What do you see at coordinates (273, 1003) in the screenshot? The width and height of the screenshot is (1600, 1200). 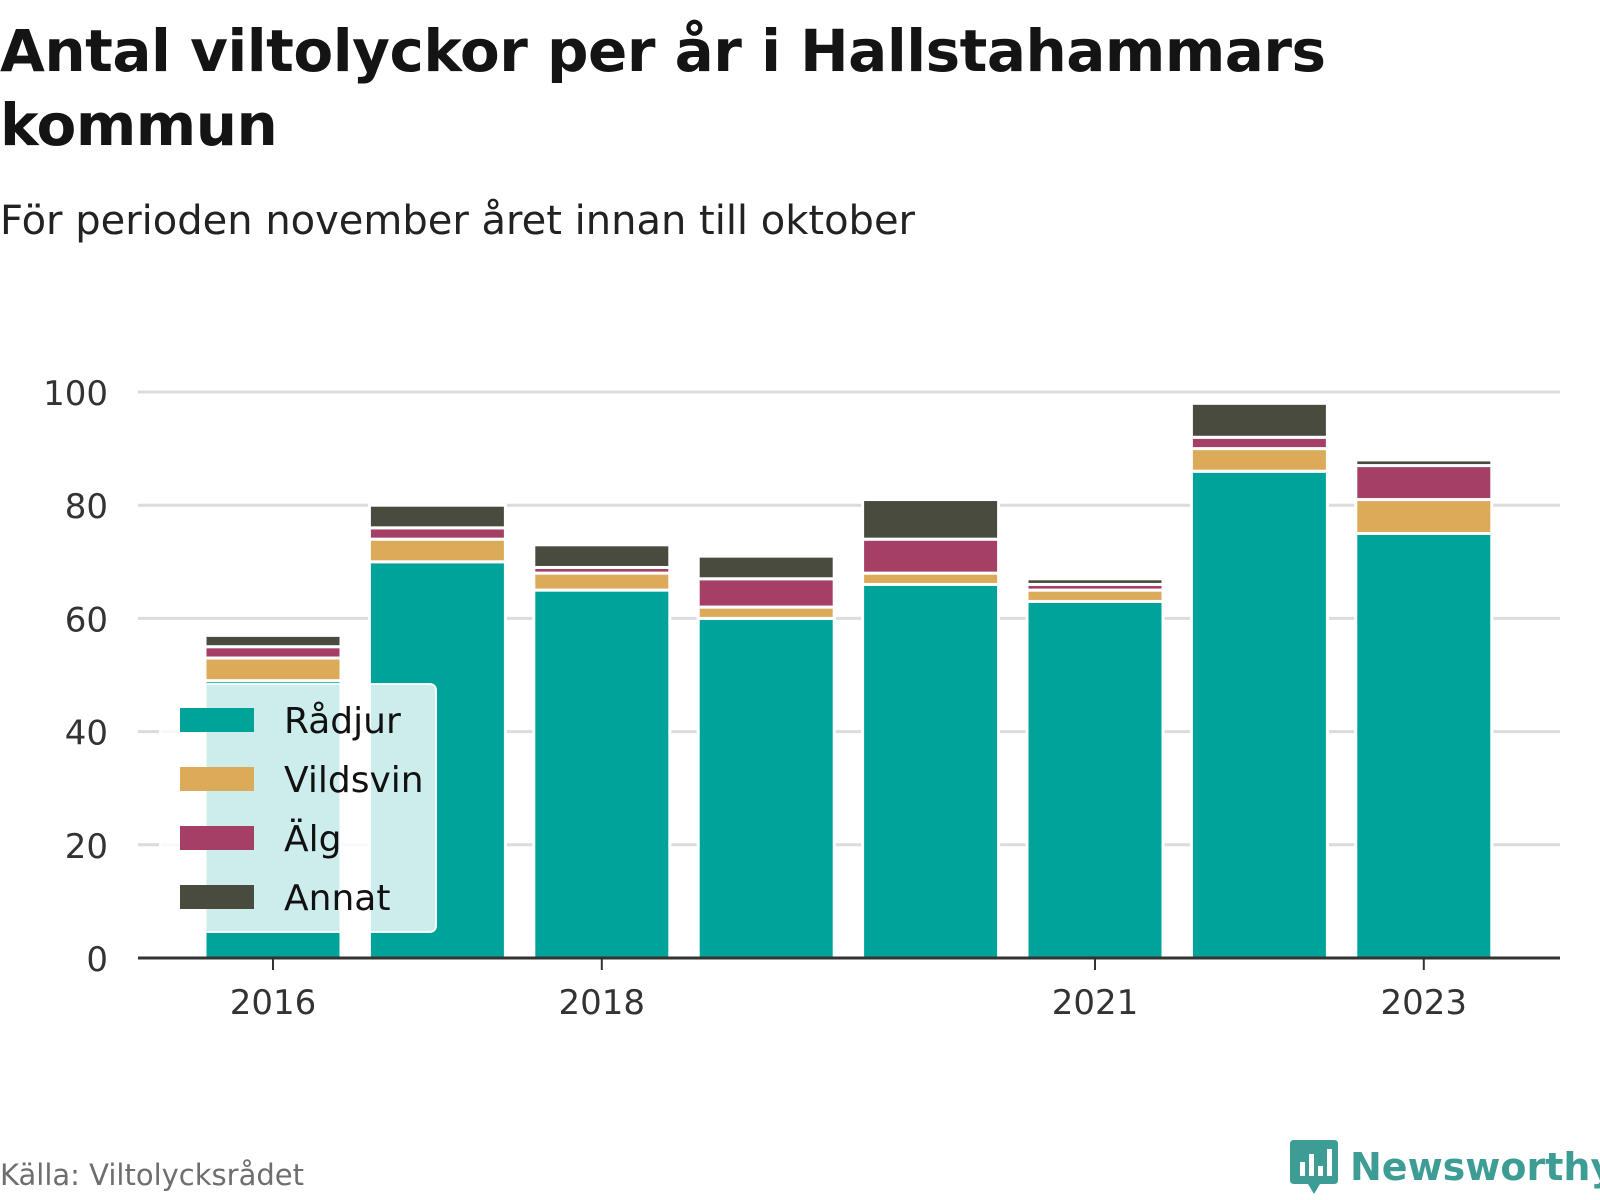 I see `x-tick-label: 2016` at bounding box center [273, 1003].